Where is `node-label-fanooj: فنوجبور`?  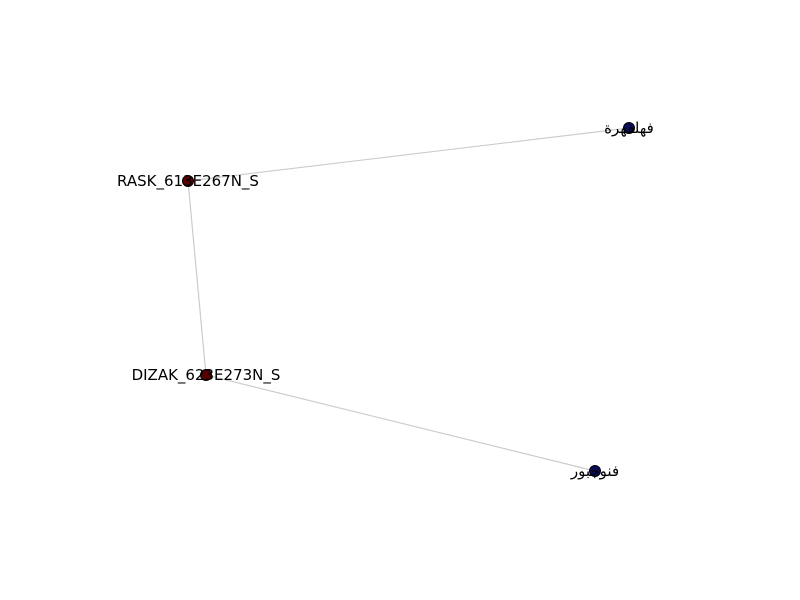
node-label-fanooj: فنوجبور is located at coordinates (594, 471).